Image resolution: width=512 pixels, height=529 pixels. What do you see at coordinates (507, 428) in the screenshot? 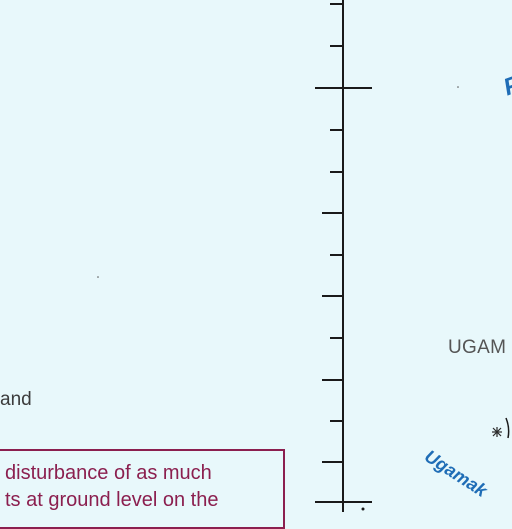
I see `island-coastline-fragment` at bounding box center [507, 428].